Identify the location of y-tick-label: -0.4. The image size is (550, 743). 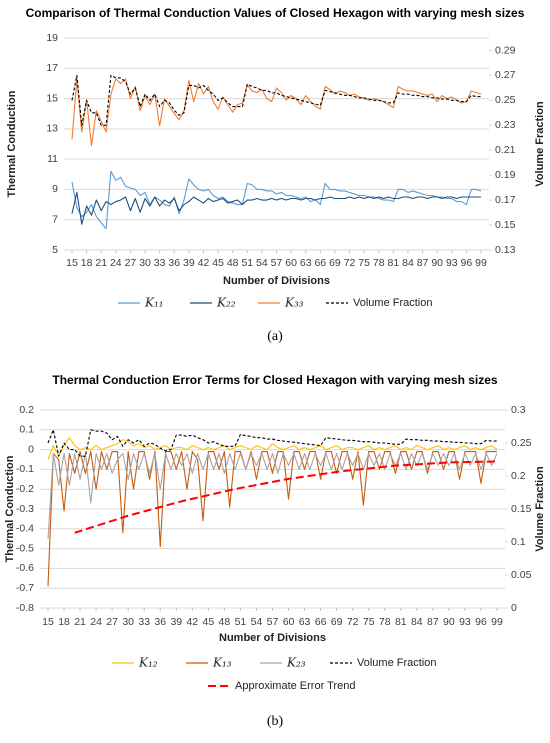
(25, 529).